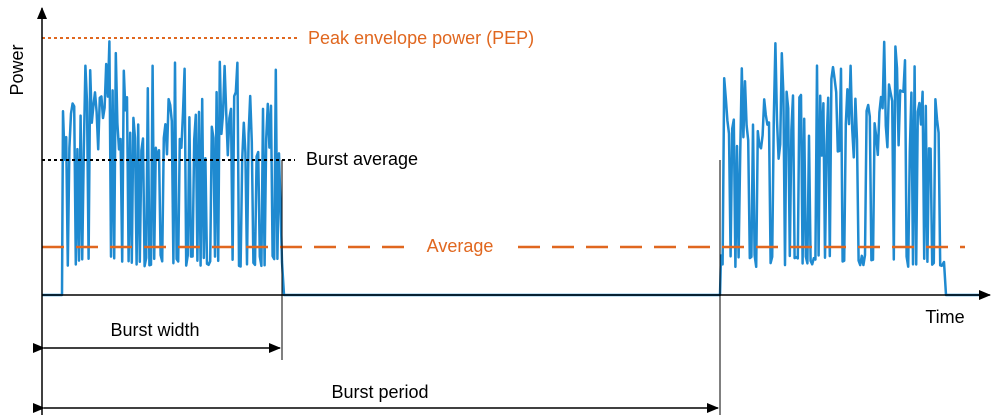  What do you see at coordinates (379, 392) in the screenshot?
I see `burst-period-label: Burst period` at bounding box center [379, 392].